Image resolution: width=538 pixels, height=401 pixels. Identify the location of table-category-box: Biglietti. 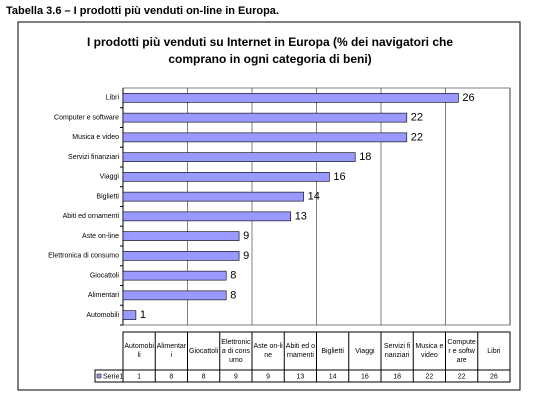
(332, 351).